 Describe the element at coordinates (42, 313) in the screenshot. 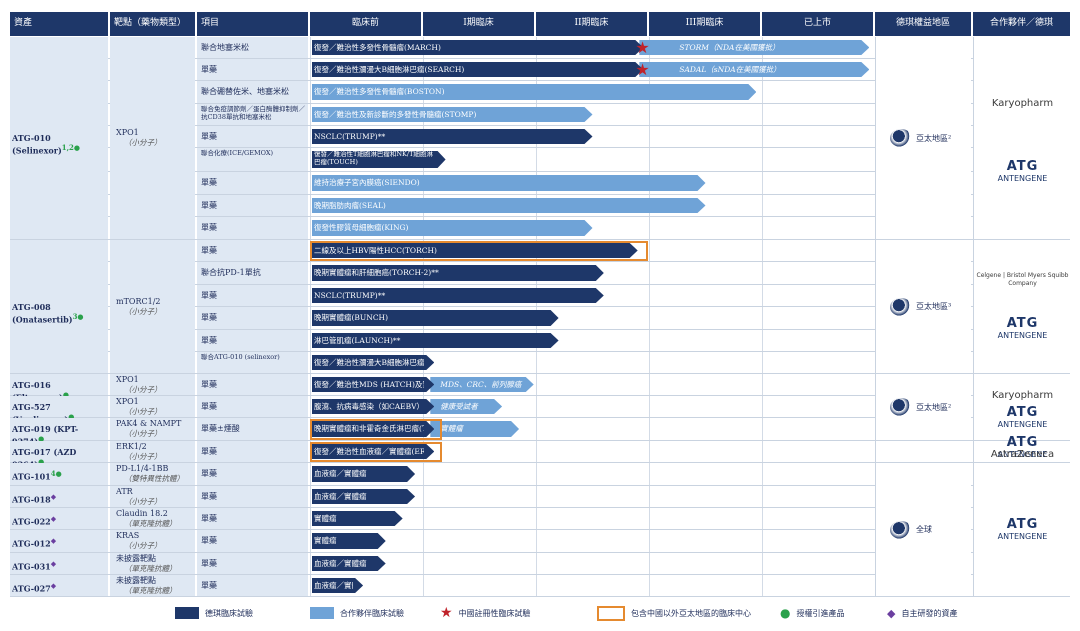

I see `asset-label: ATG-008 (Onatasertib)` at that location.